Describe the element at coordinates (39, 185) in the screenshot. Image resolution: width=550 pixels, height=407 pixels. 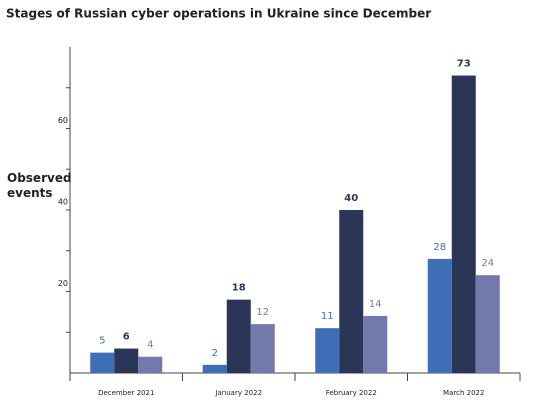
I see `y-axis-label: Observed events` at that location.